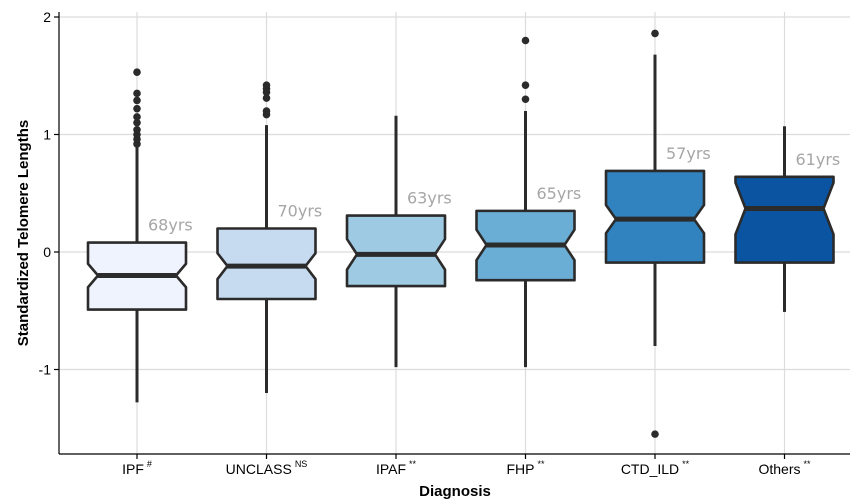 This screenshot has width=850, height=499. I want to click on box-ipaf, so click(396, 251).